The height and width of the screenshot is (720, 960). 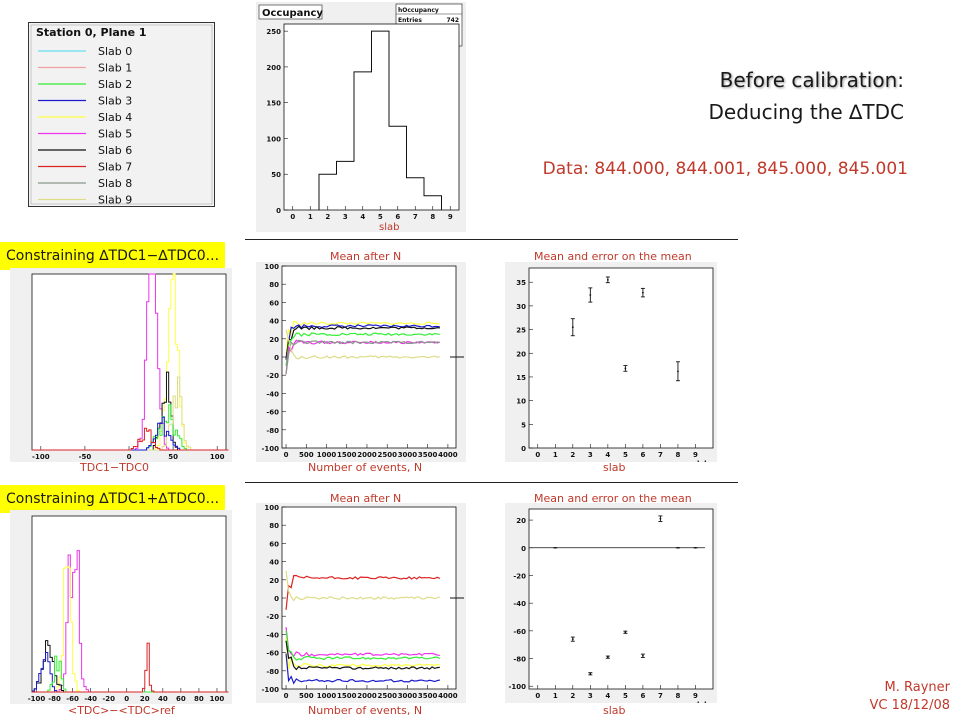 I want to click on x-tick-label: -100, so click(x=37, y=699).